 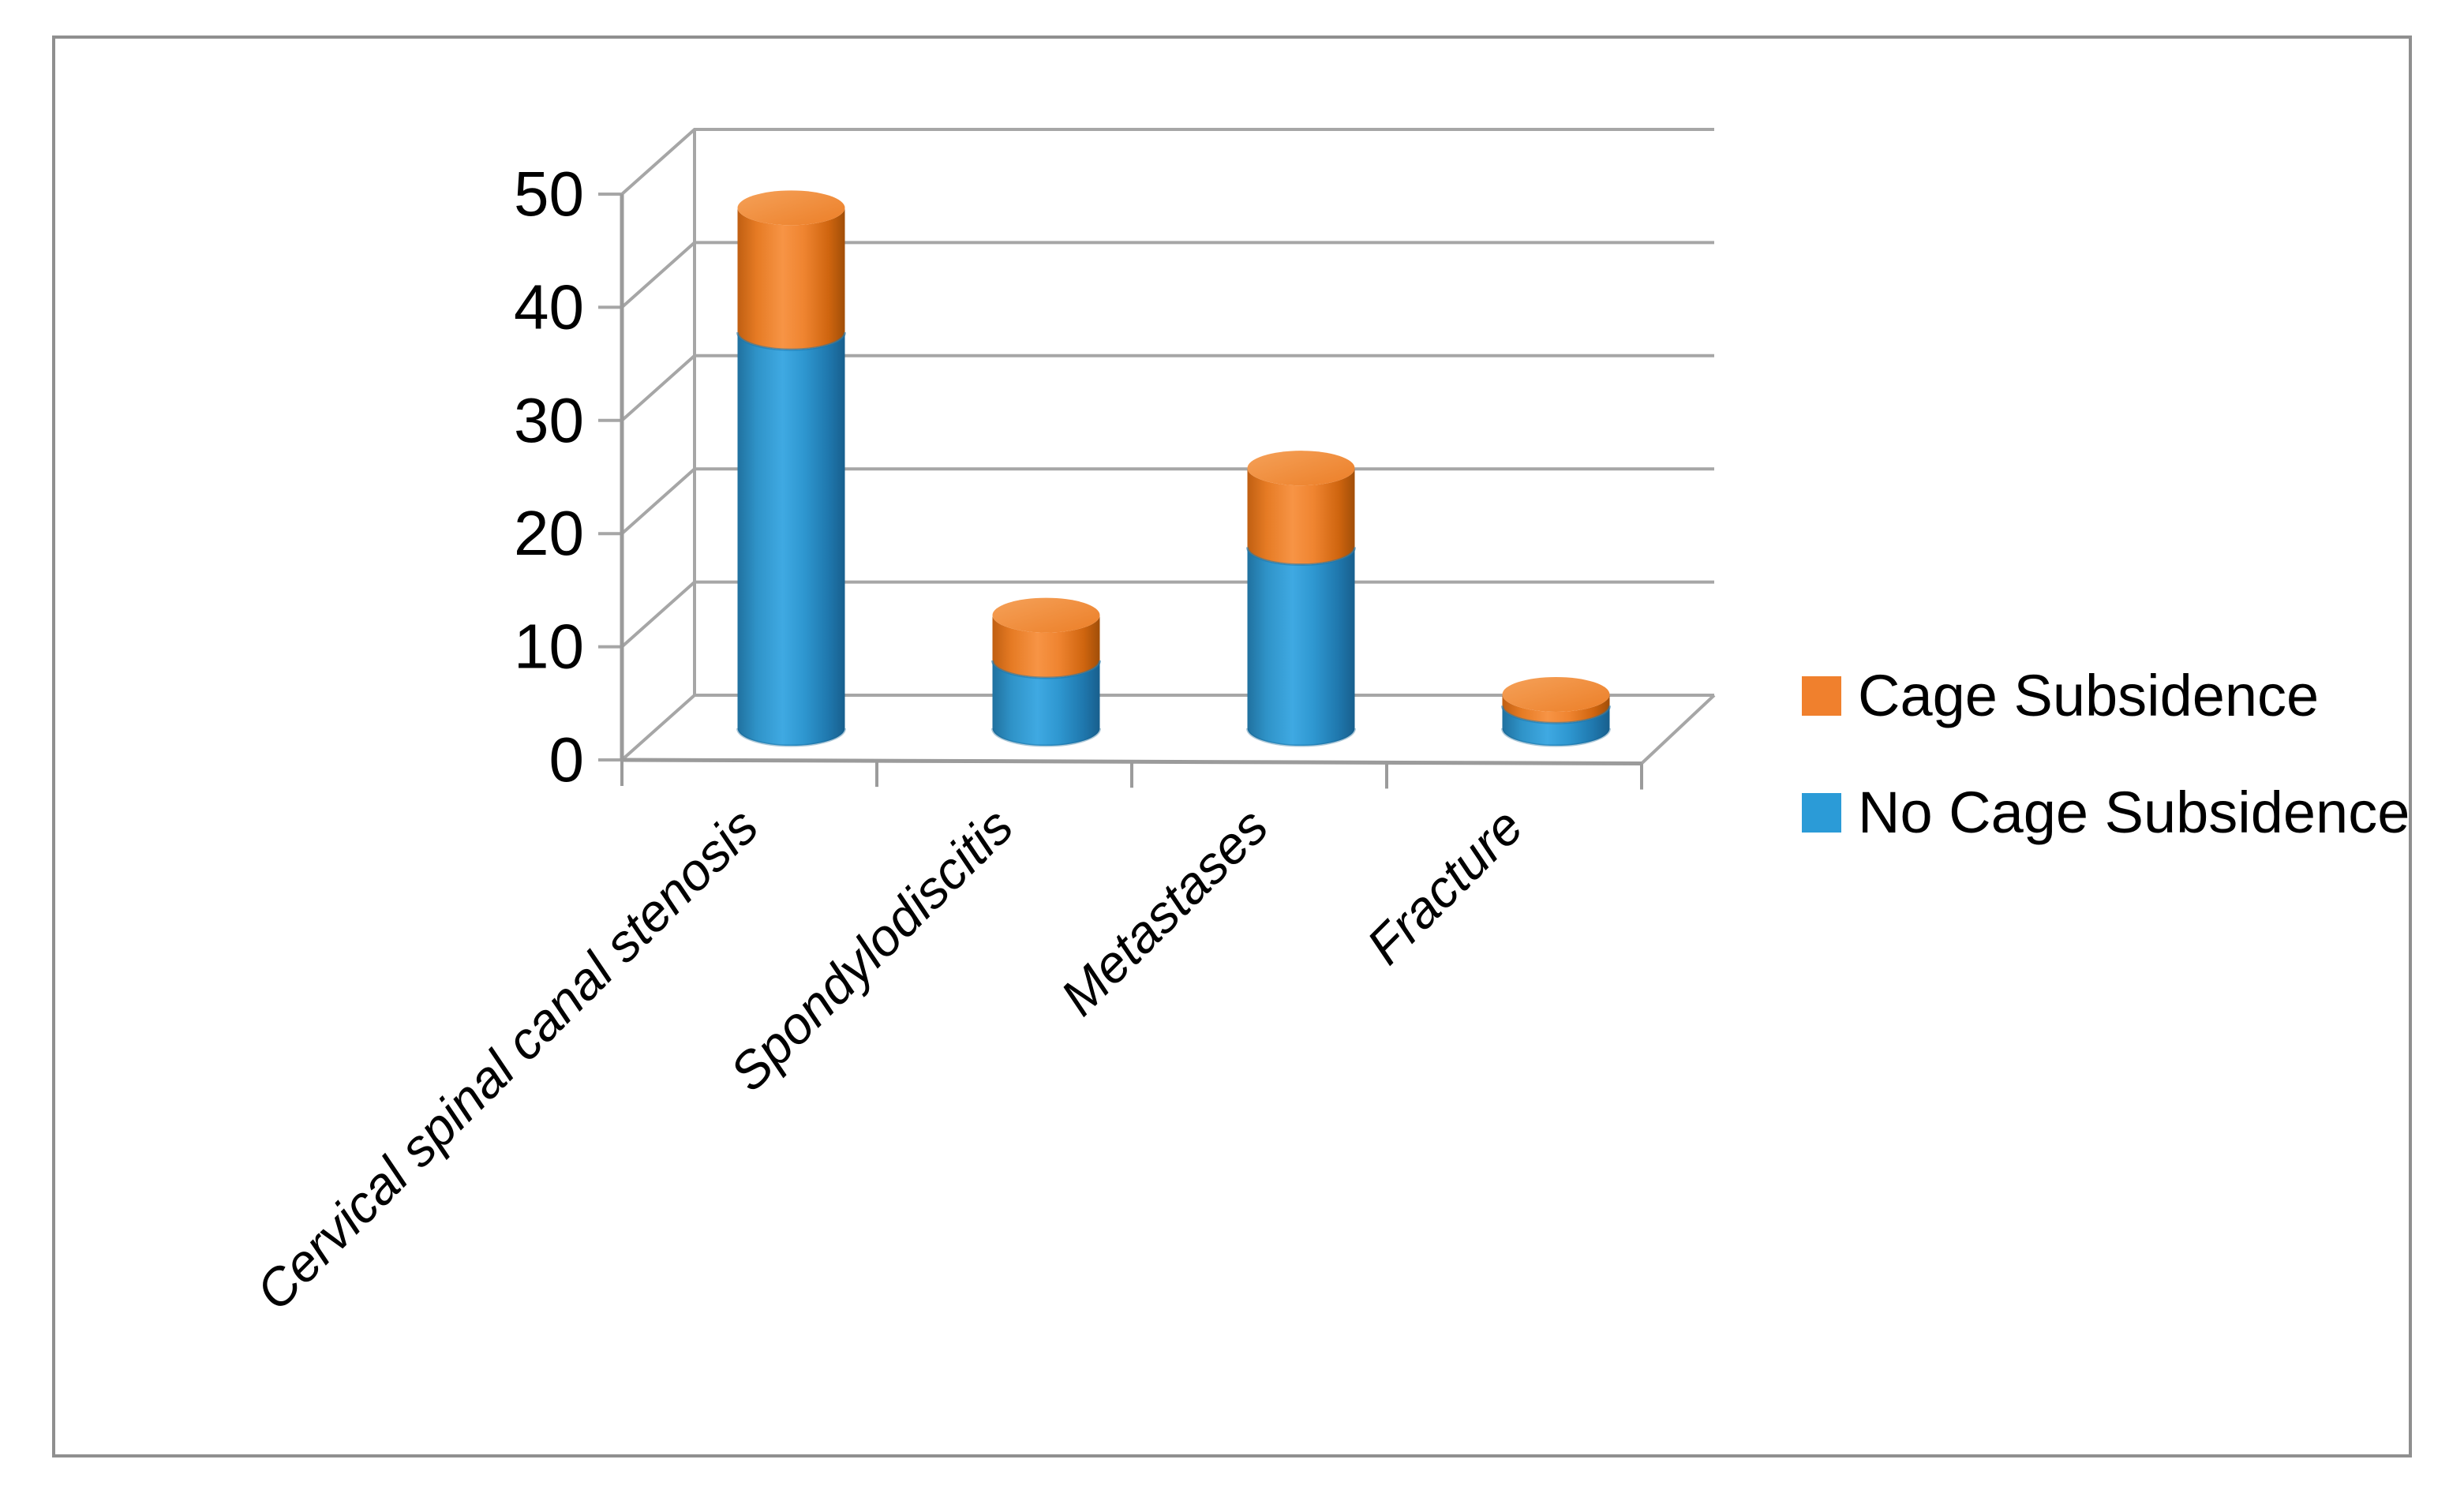 What do you see at coordinates (549, 647) in the screenshot?
I see `y-tick-label: 10` at bounding box center [549, 647].